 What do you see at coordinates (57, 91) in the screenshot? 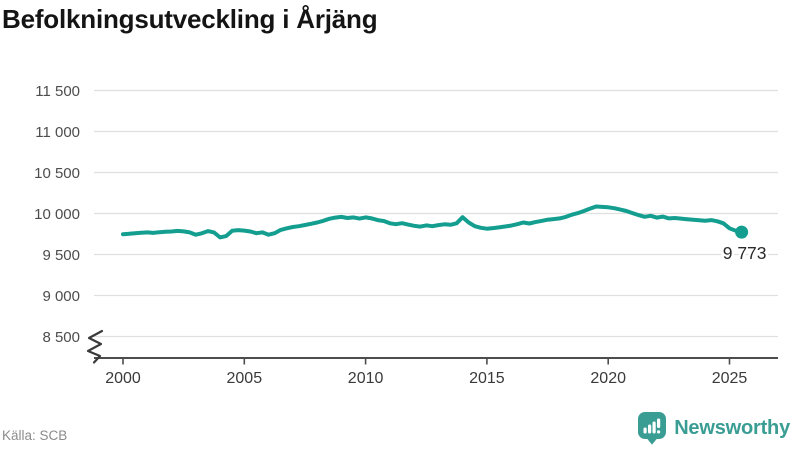
I see `y-tick-label: 11 500` at bounding box center [57, 91].